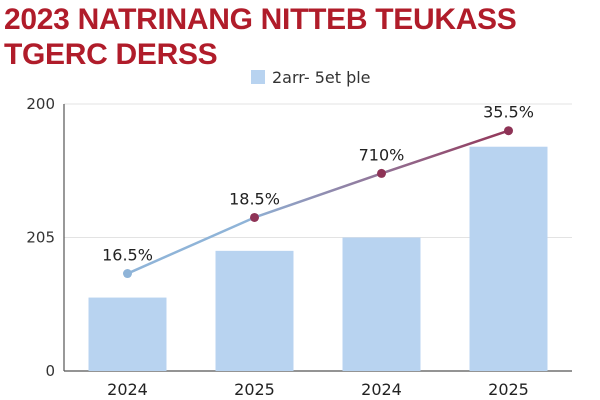 The image size is (600, 400). I want to click on data-label-0: 16.5%, so click(127, 255).